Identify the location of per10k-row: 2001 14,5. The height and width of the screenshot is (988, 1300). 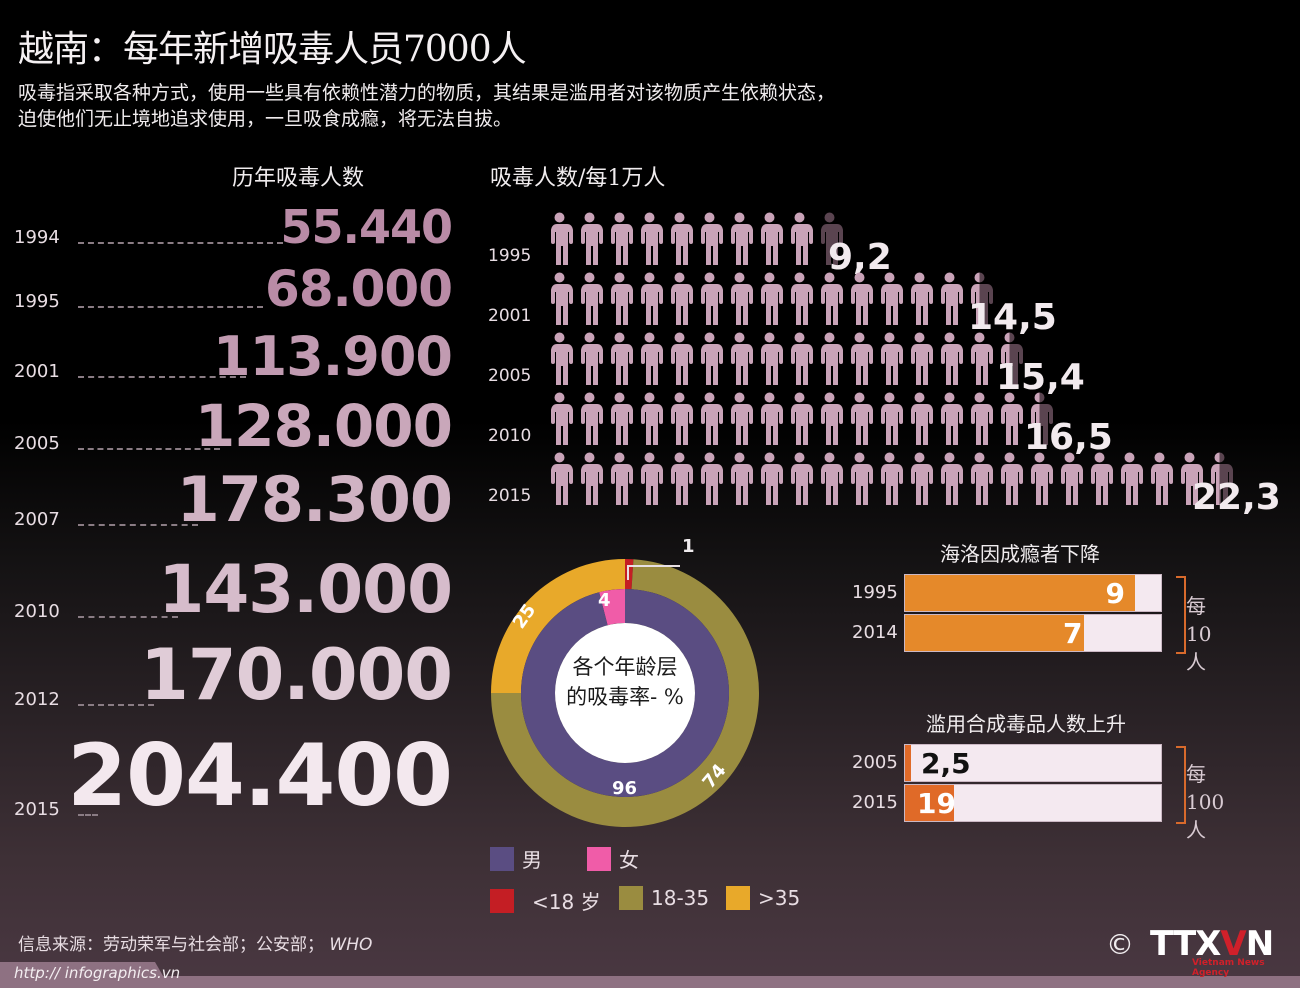
(893, 302).